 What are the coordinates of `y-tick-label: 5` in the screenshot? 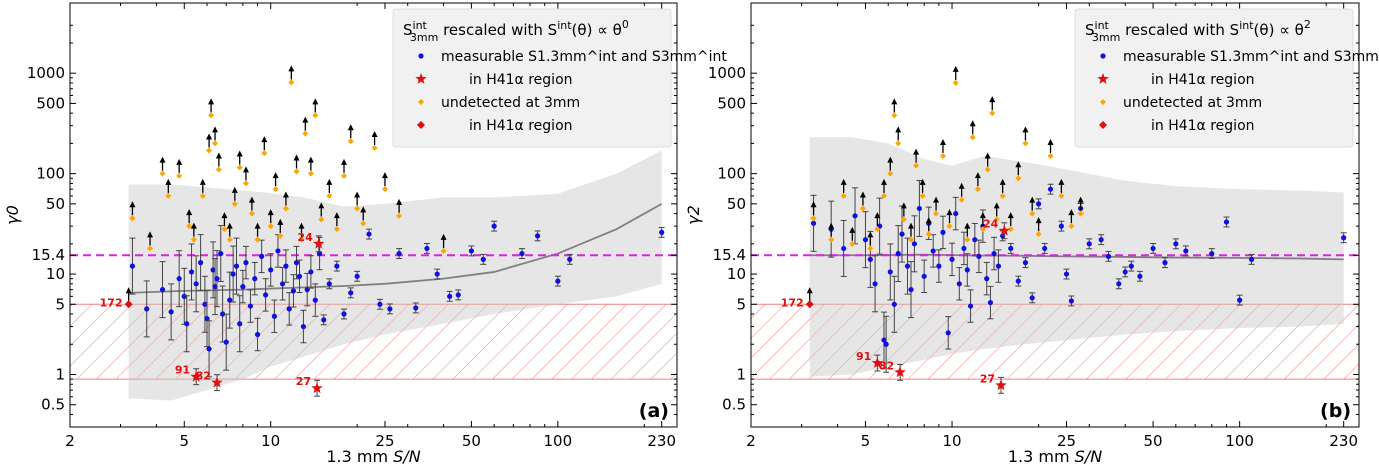 It's located at (741, 304).